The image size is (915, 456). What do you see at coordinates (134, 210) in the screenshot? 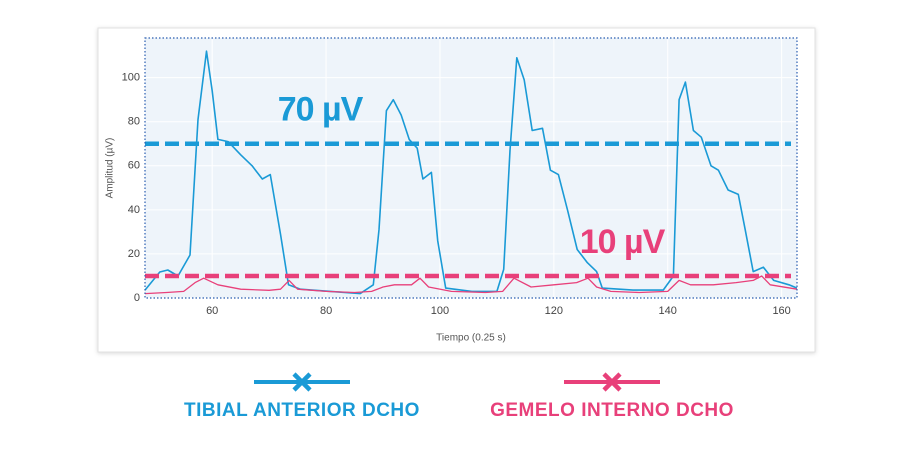
I see `y-tick-label: 40` at bounding box center [134, 210].